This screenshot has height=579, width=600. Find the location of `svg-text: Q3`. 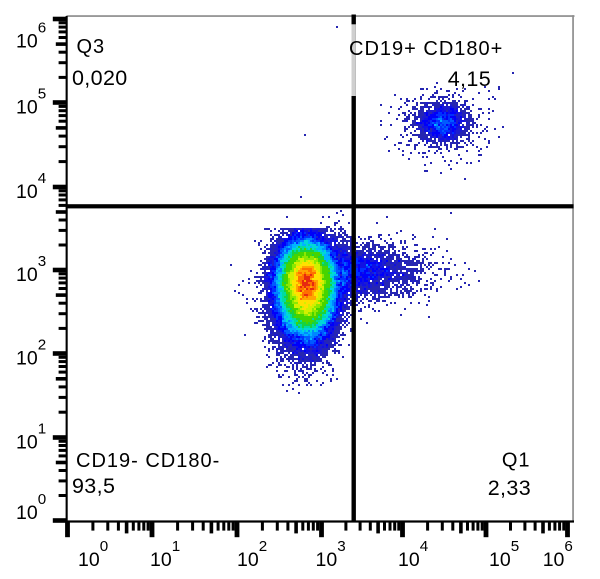

svg-text: Q3 is located at coordinates (91, 47).